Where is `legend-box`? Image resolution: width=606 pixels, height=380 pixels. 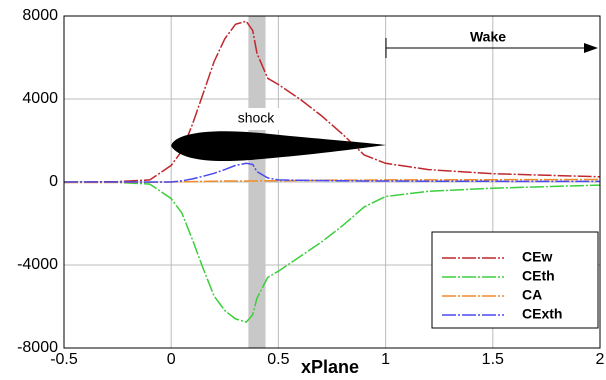 legend-box is located at coordinates (515, 280).